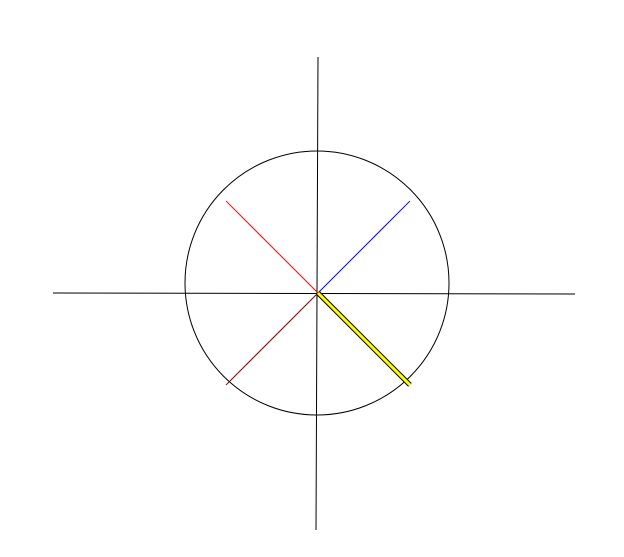 Image resolution: width=624 pixels, height=557 pixels. What do you see at coordinates (272, 247) in the screenshot?
I see `ray-upper-left` at bounding box center [272, 247].